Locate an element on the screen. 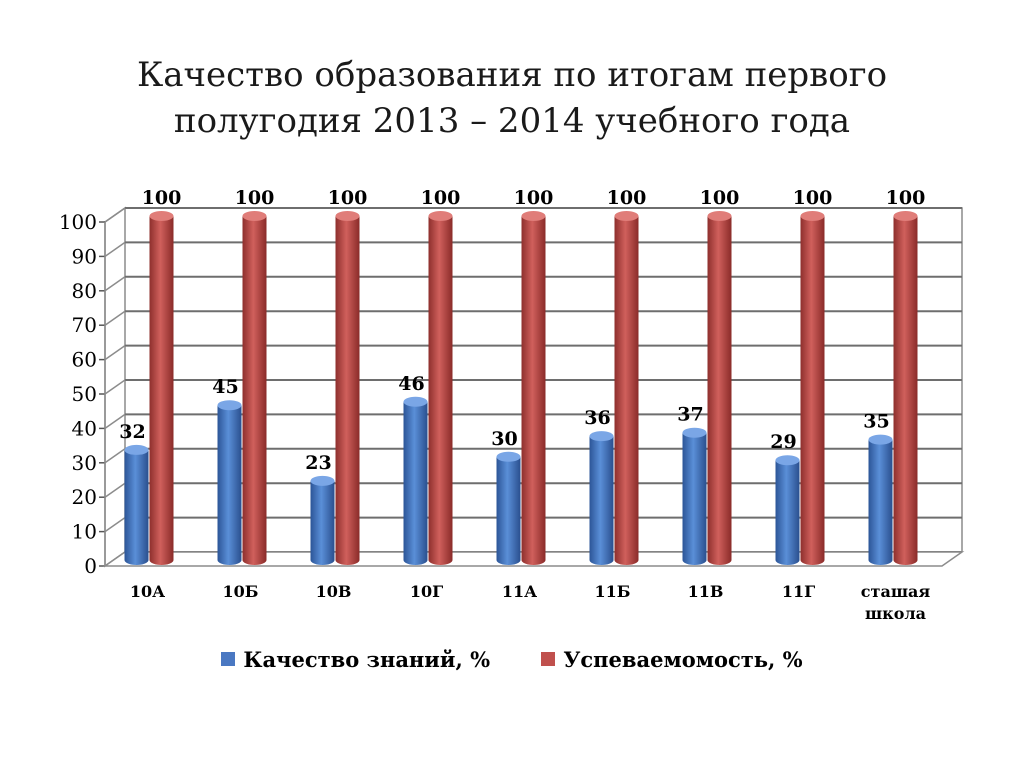  bar-top-quality-10Б is located at coordinates (229, 405).